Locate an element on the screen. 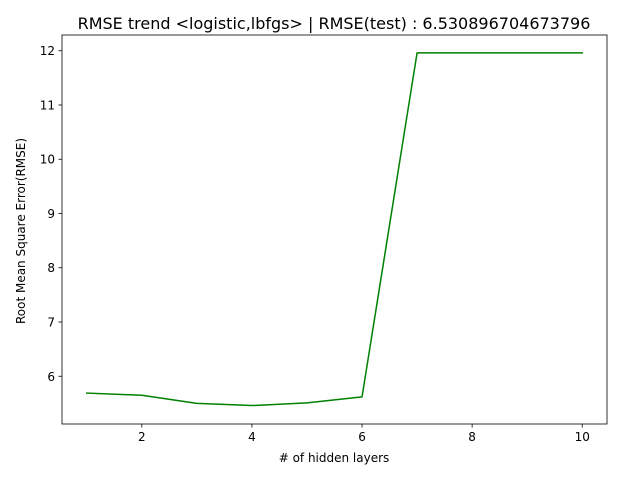 The image size is (640, 480). y-tick-label: 7 is located at coordinates (51, 323).